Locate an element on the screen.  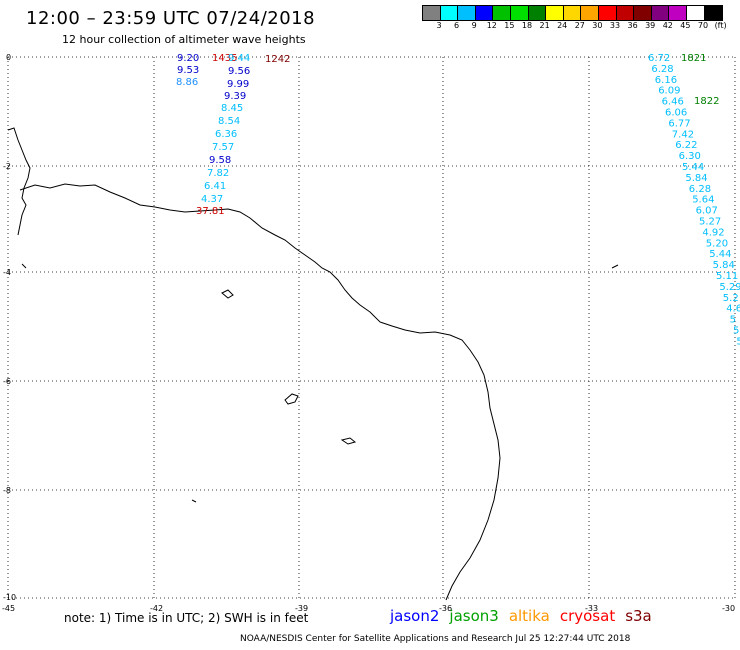
scale-label: 18 is located at coordinates (527, 25).